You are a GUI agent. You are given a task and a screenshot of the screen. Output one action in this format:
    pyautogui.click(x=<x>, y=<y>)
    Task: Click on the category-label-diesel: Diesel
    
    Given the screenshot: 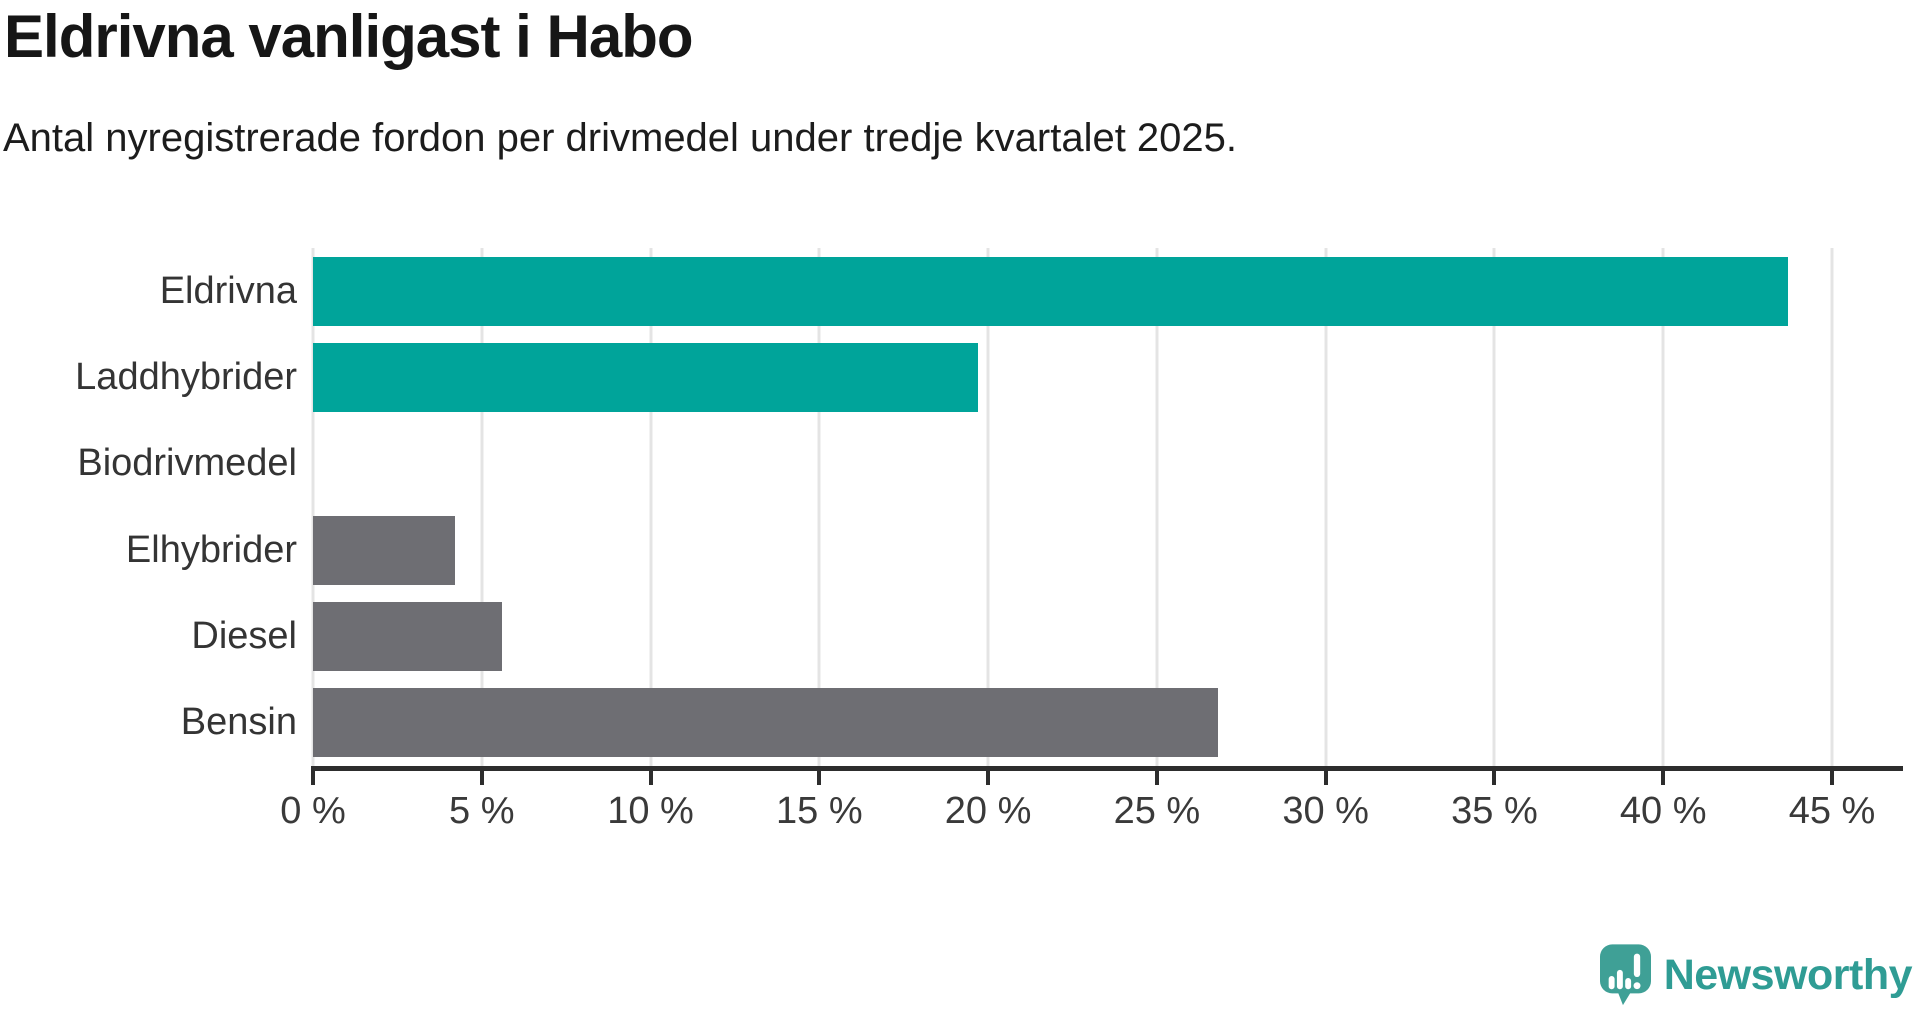 What is the action you would take?
    pyautogui.click(x=244, y=635)
    